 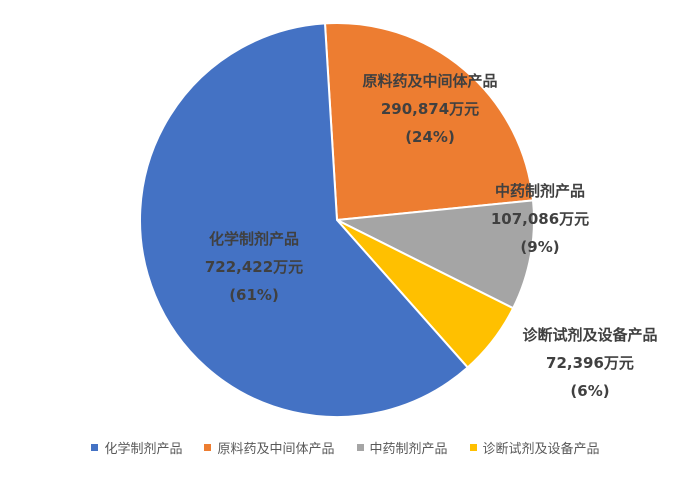 What do you see at coordinates (276, 449) in the screenshot?
I see `legend-label: 原料药及中间体产品` at bounding box center [276, 449].